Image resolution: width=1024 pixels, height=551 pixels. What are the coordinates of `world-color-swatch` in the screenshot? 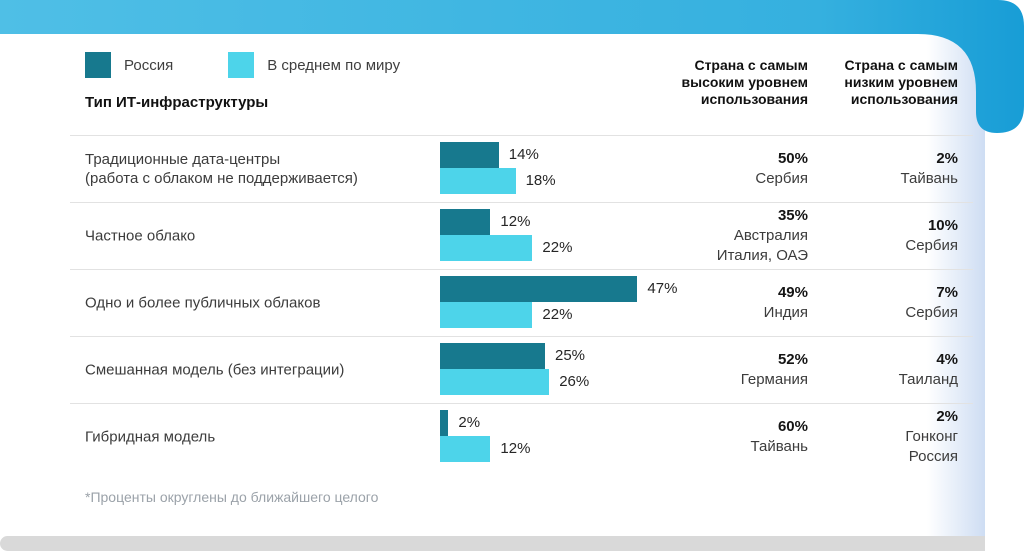 It's located at (241, 65).